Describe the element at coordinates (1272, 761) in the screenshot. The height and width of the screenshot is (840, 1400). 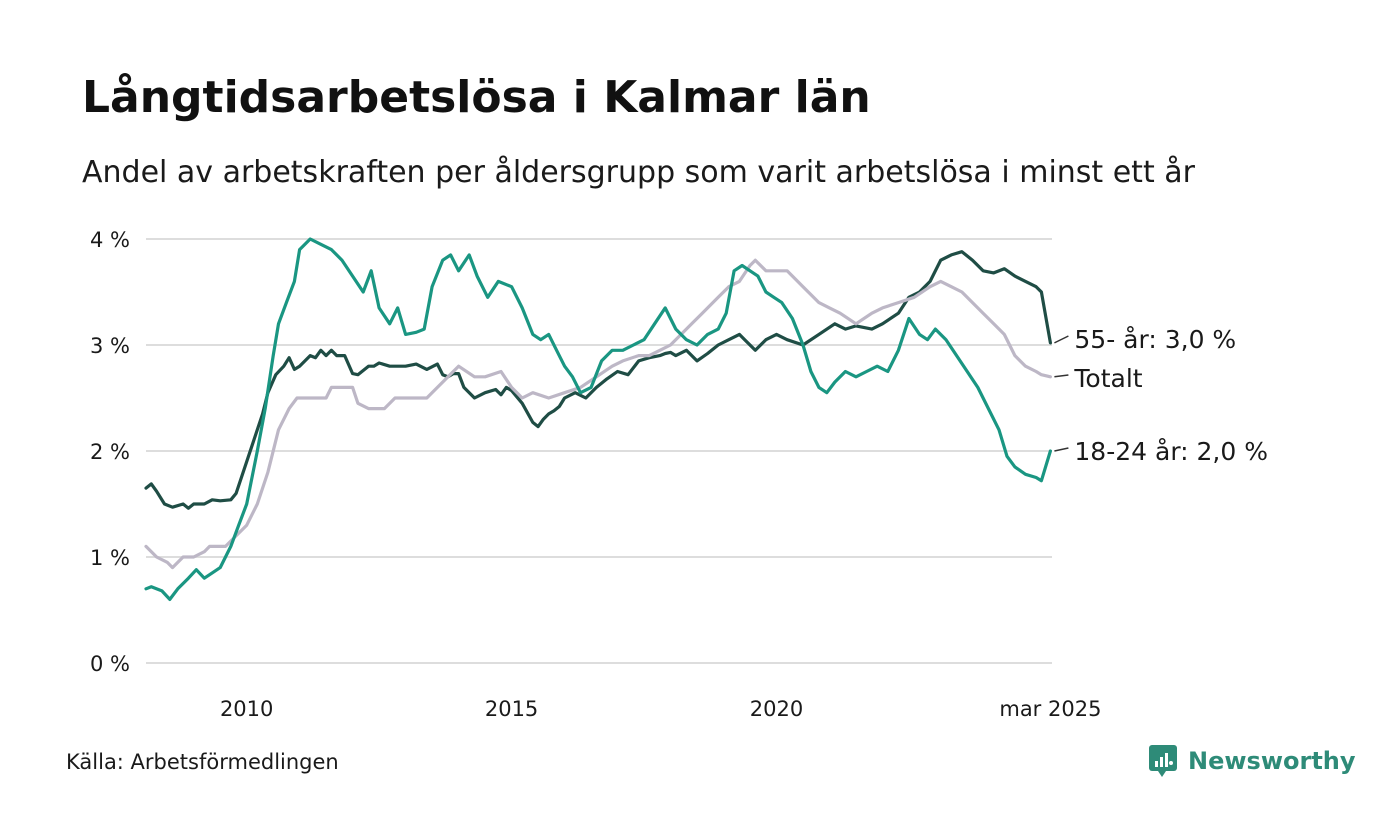
I see `brand-name: Newsworthy` at that location.